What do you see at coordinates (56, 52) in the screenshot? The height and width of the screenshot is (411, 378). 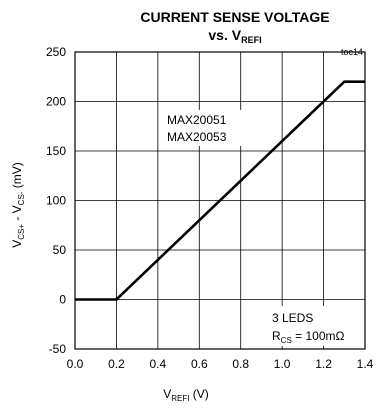 I see `y-tick-label: 250` at bounding box center [56, 52].